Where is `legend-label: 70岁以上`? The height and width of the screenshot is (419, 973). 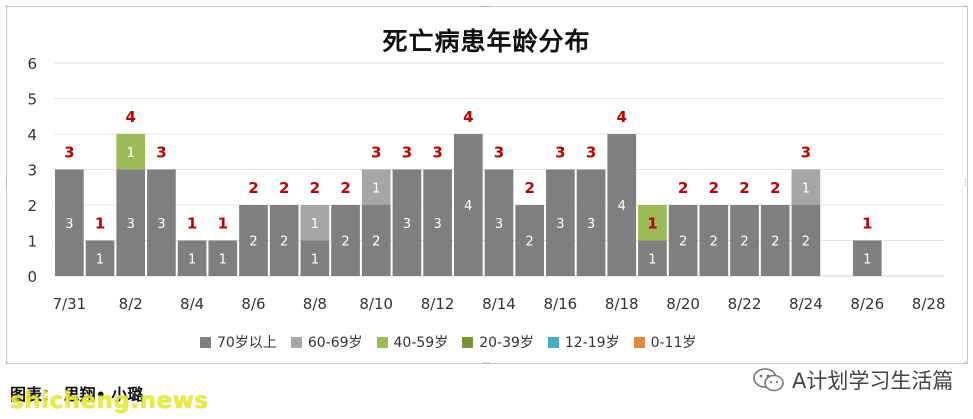
legend-label: 70岁以上 is located at coordinates (247, 343).